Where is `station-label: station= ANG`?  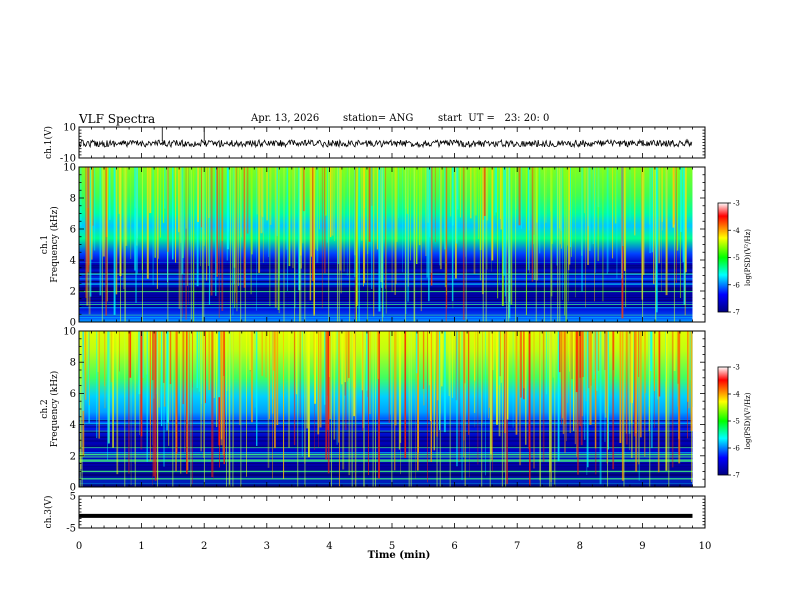 station-label: station= ANG is located at coordinates (378, 118).